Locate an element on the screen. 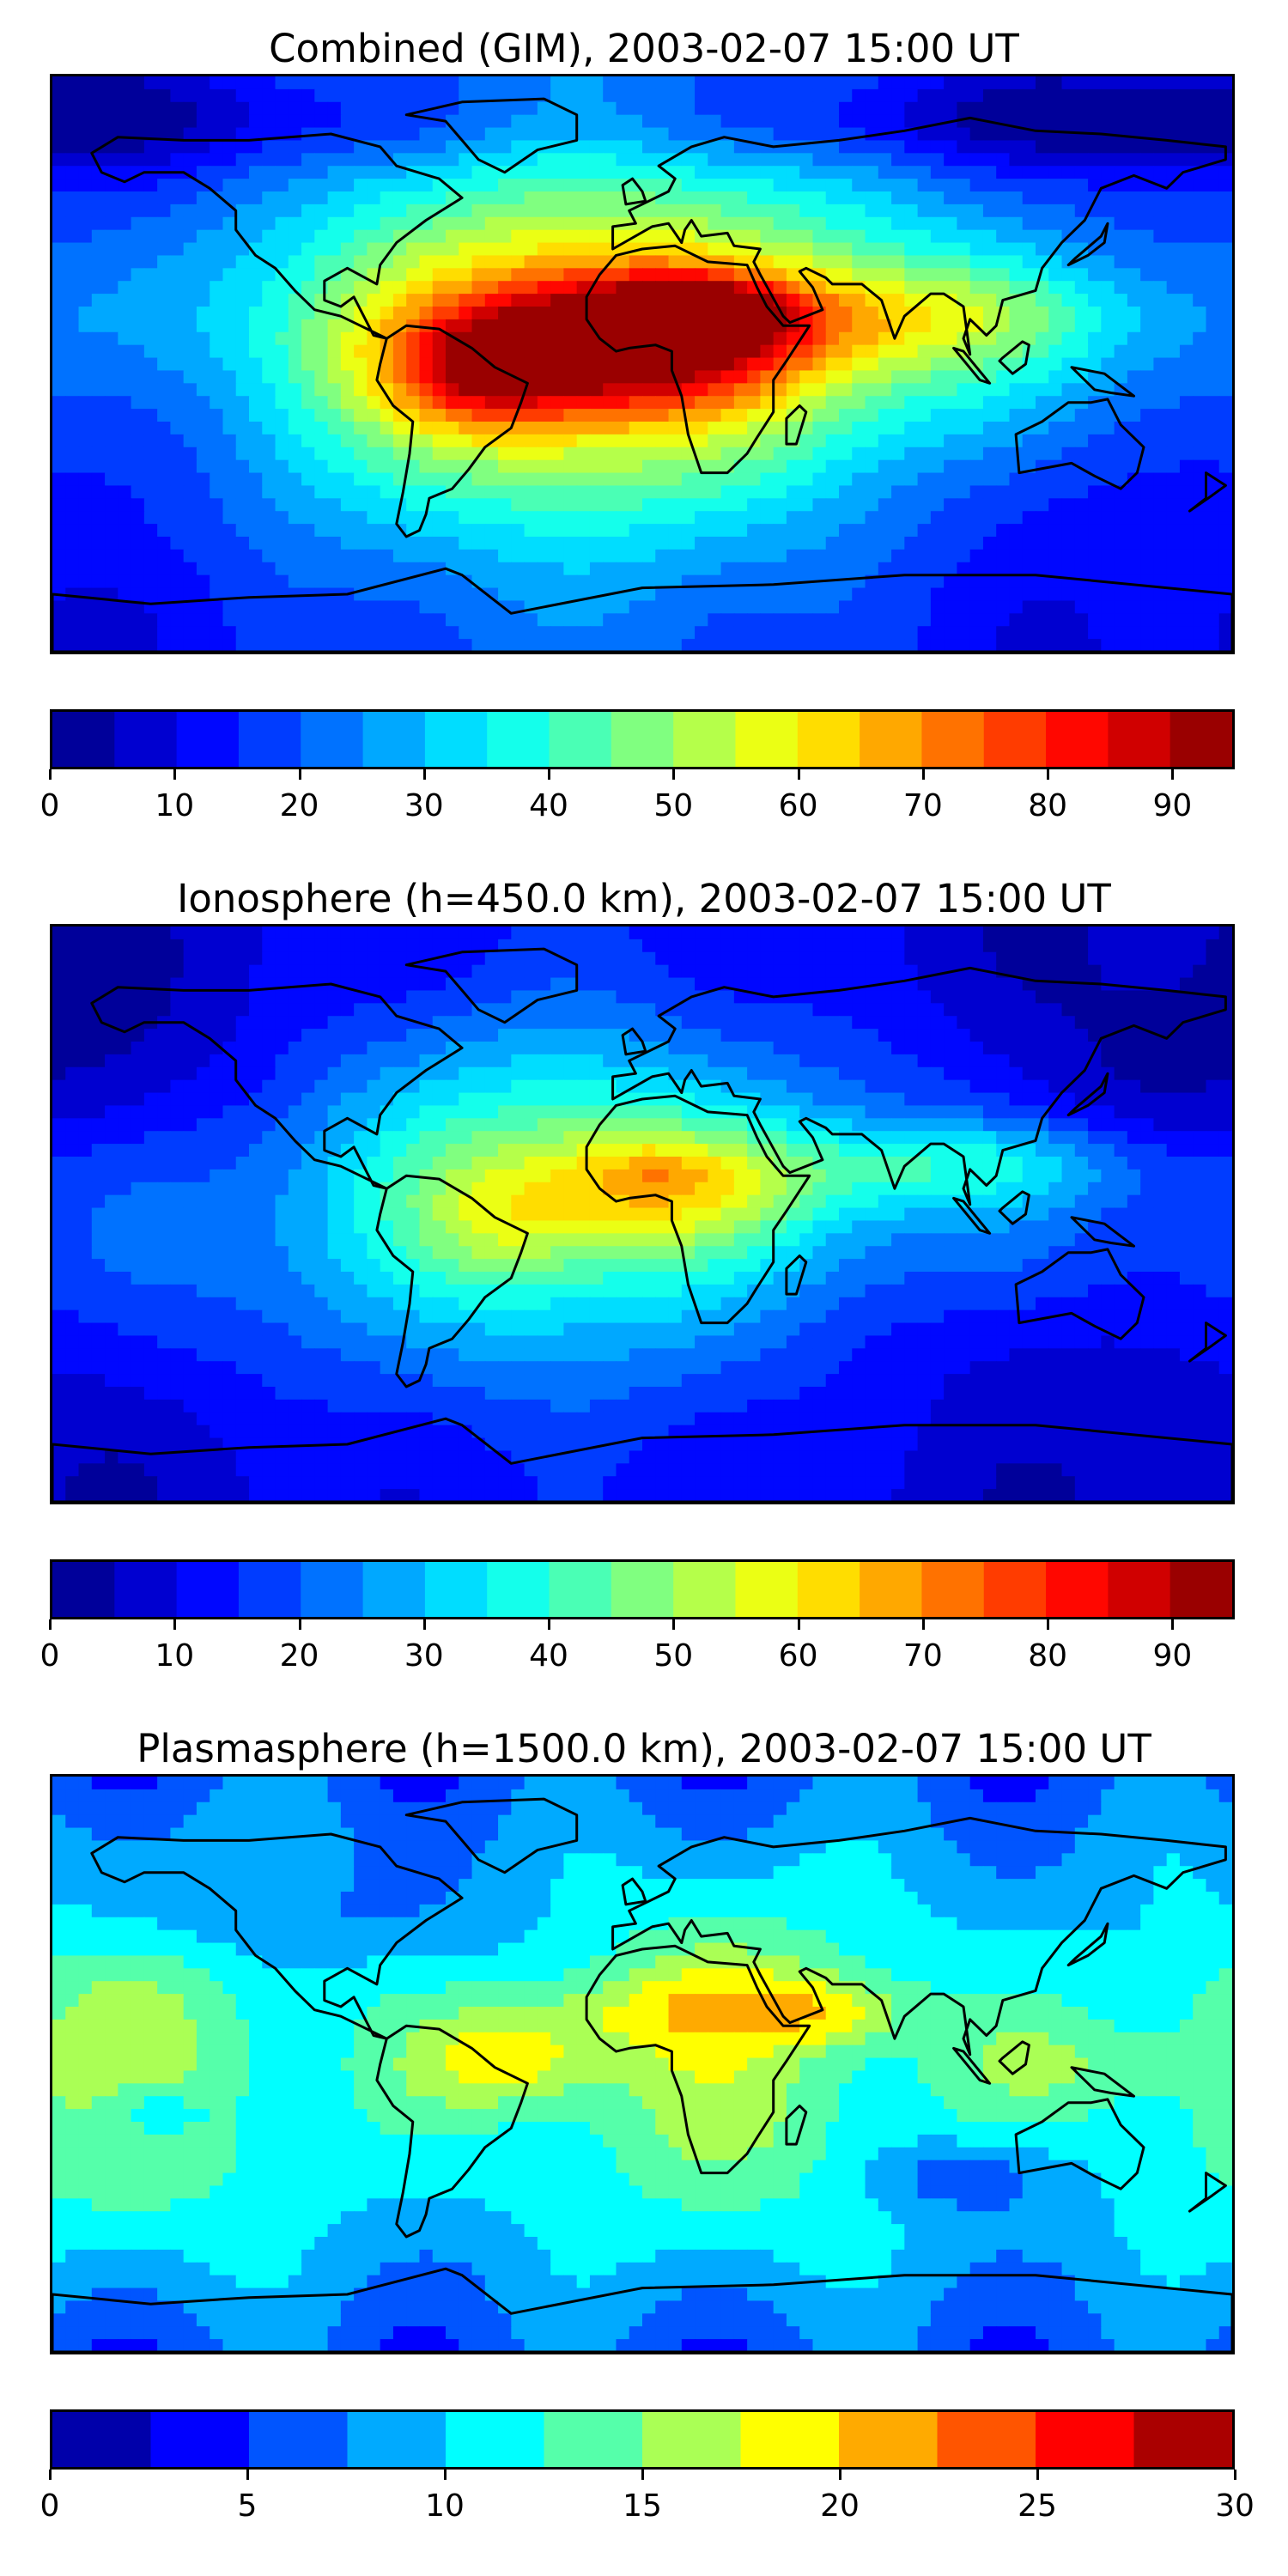 The width and height of the screenshot is (1288, 2576). colorbar-ticks: 0 10 20 30 40 50 60 70 80 90 is located at coordinates (638, 796).